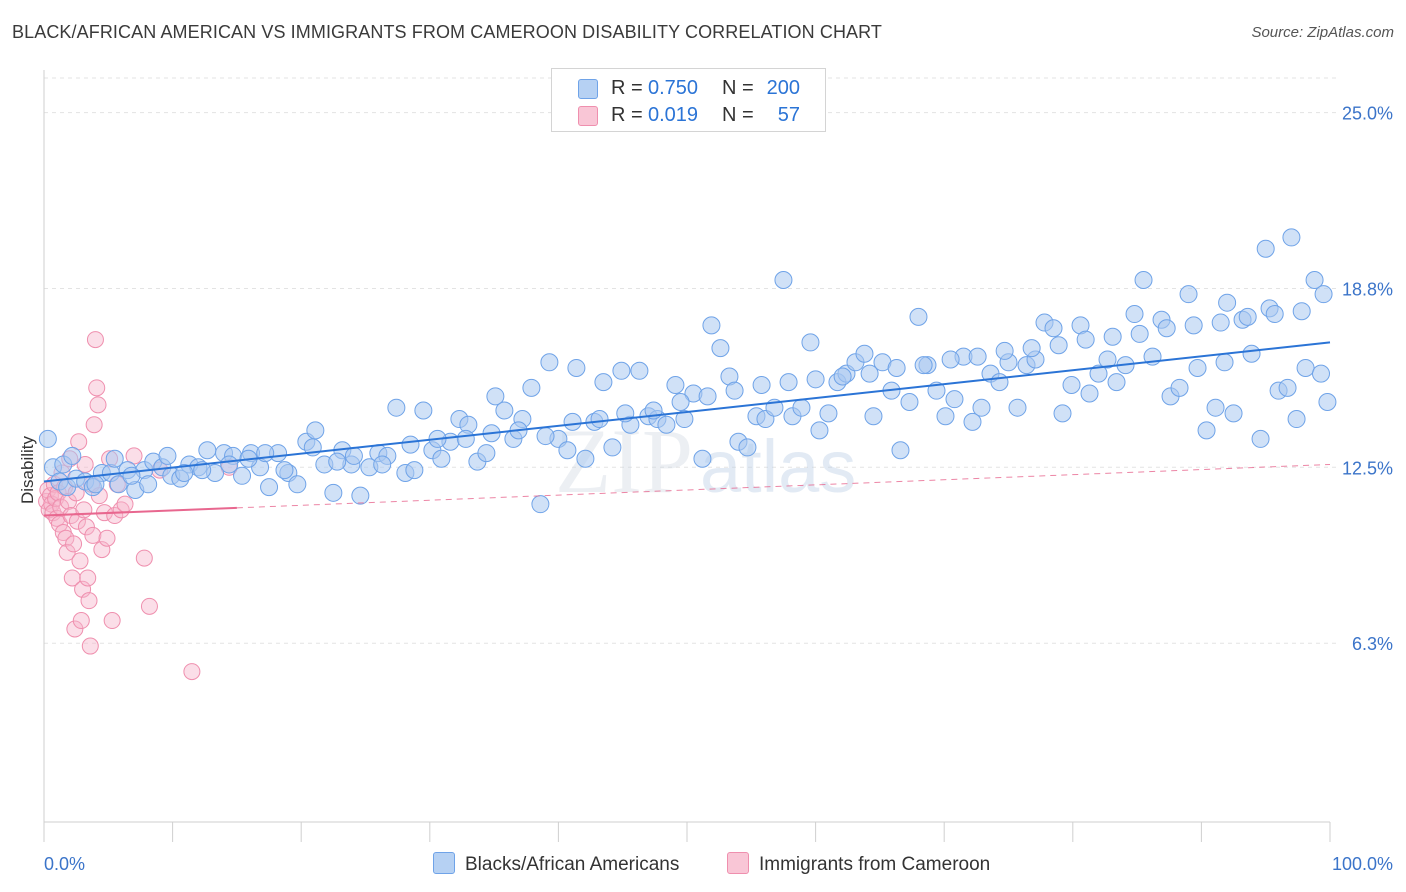  I want to click on legend-n-value: 57, so click(788, 115).